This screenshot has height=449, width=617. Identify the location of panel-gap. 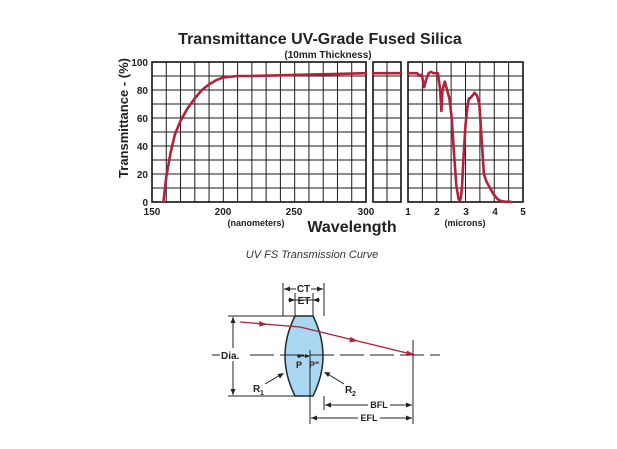
(387, 132).